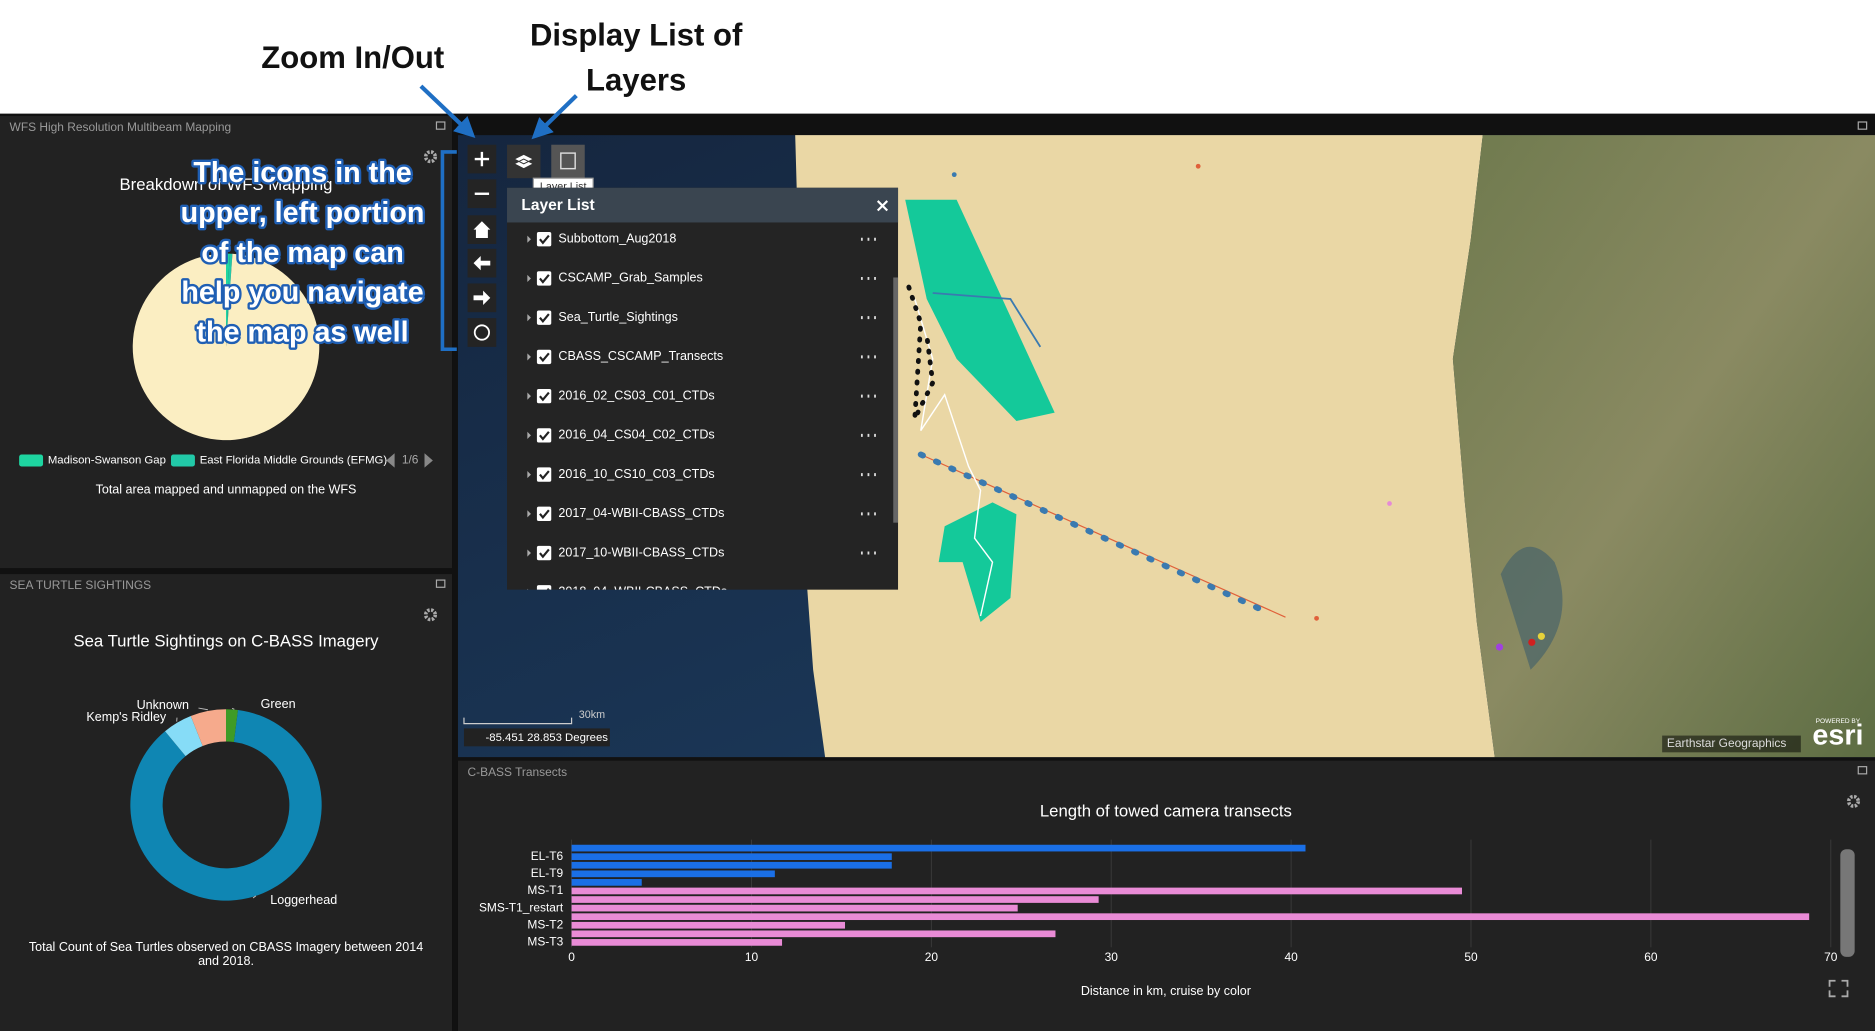 Image resolution: width=1875 pixels, height=1031 pixels. I want to click on x-tick-label: 70, so click(1831, 957).